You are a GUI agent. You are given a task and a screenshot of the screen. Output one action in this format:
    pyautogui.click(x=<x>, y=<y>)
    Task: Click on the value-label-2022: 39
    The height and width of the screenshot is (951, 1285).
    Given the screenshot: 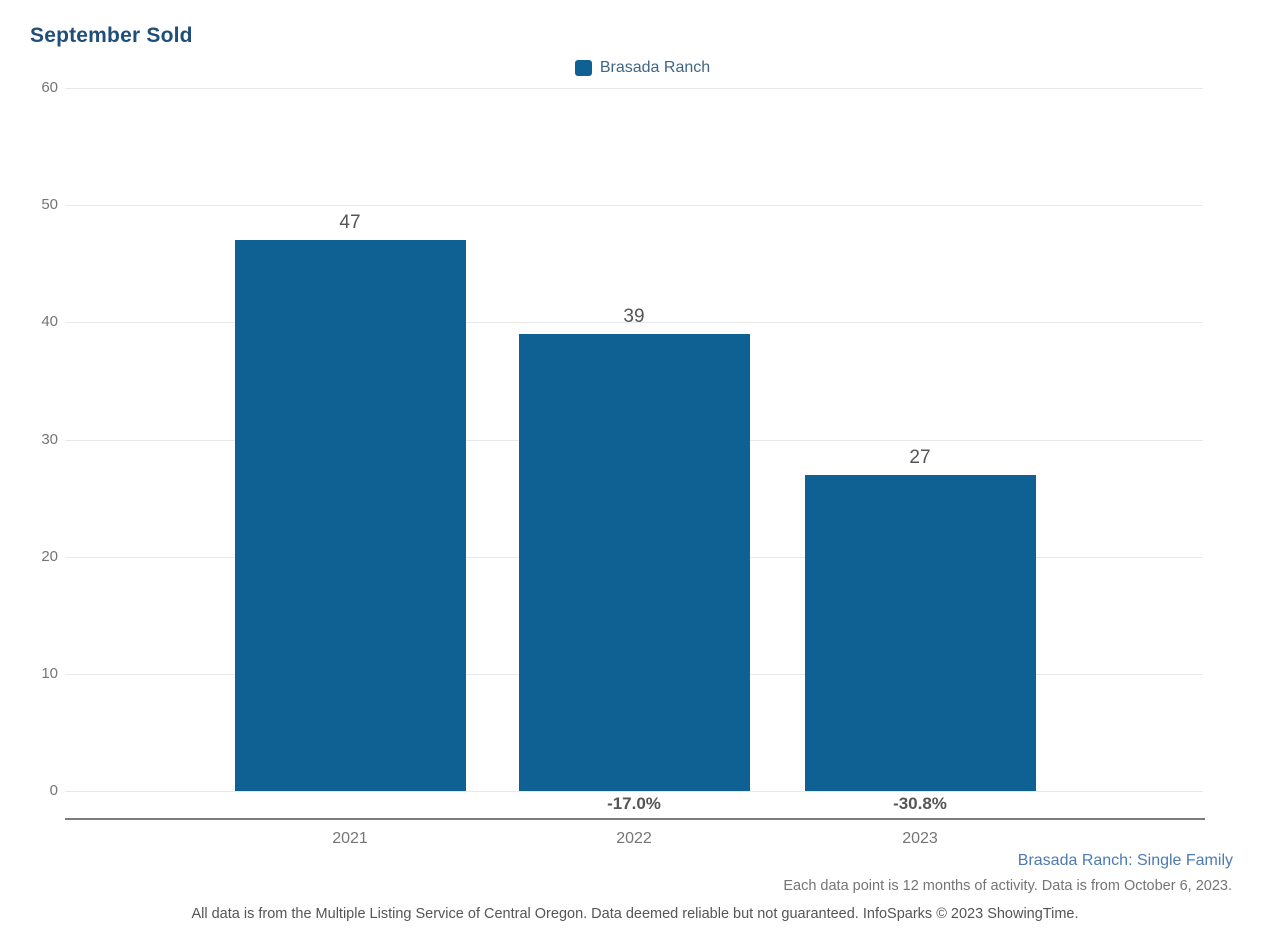 What is the action you would take?
    pyautogui.click(x=634, y=316)
    